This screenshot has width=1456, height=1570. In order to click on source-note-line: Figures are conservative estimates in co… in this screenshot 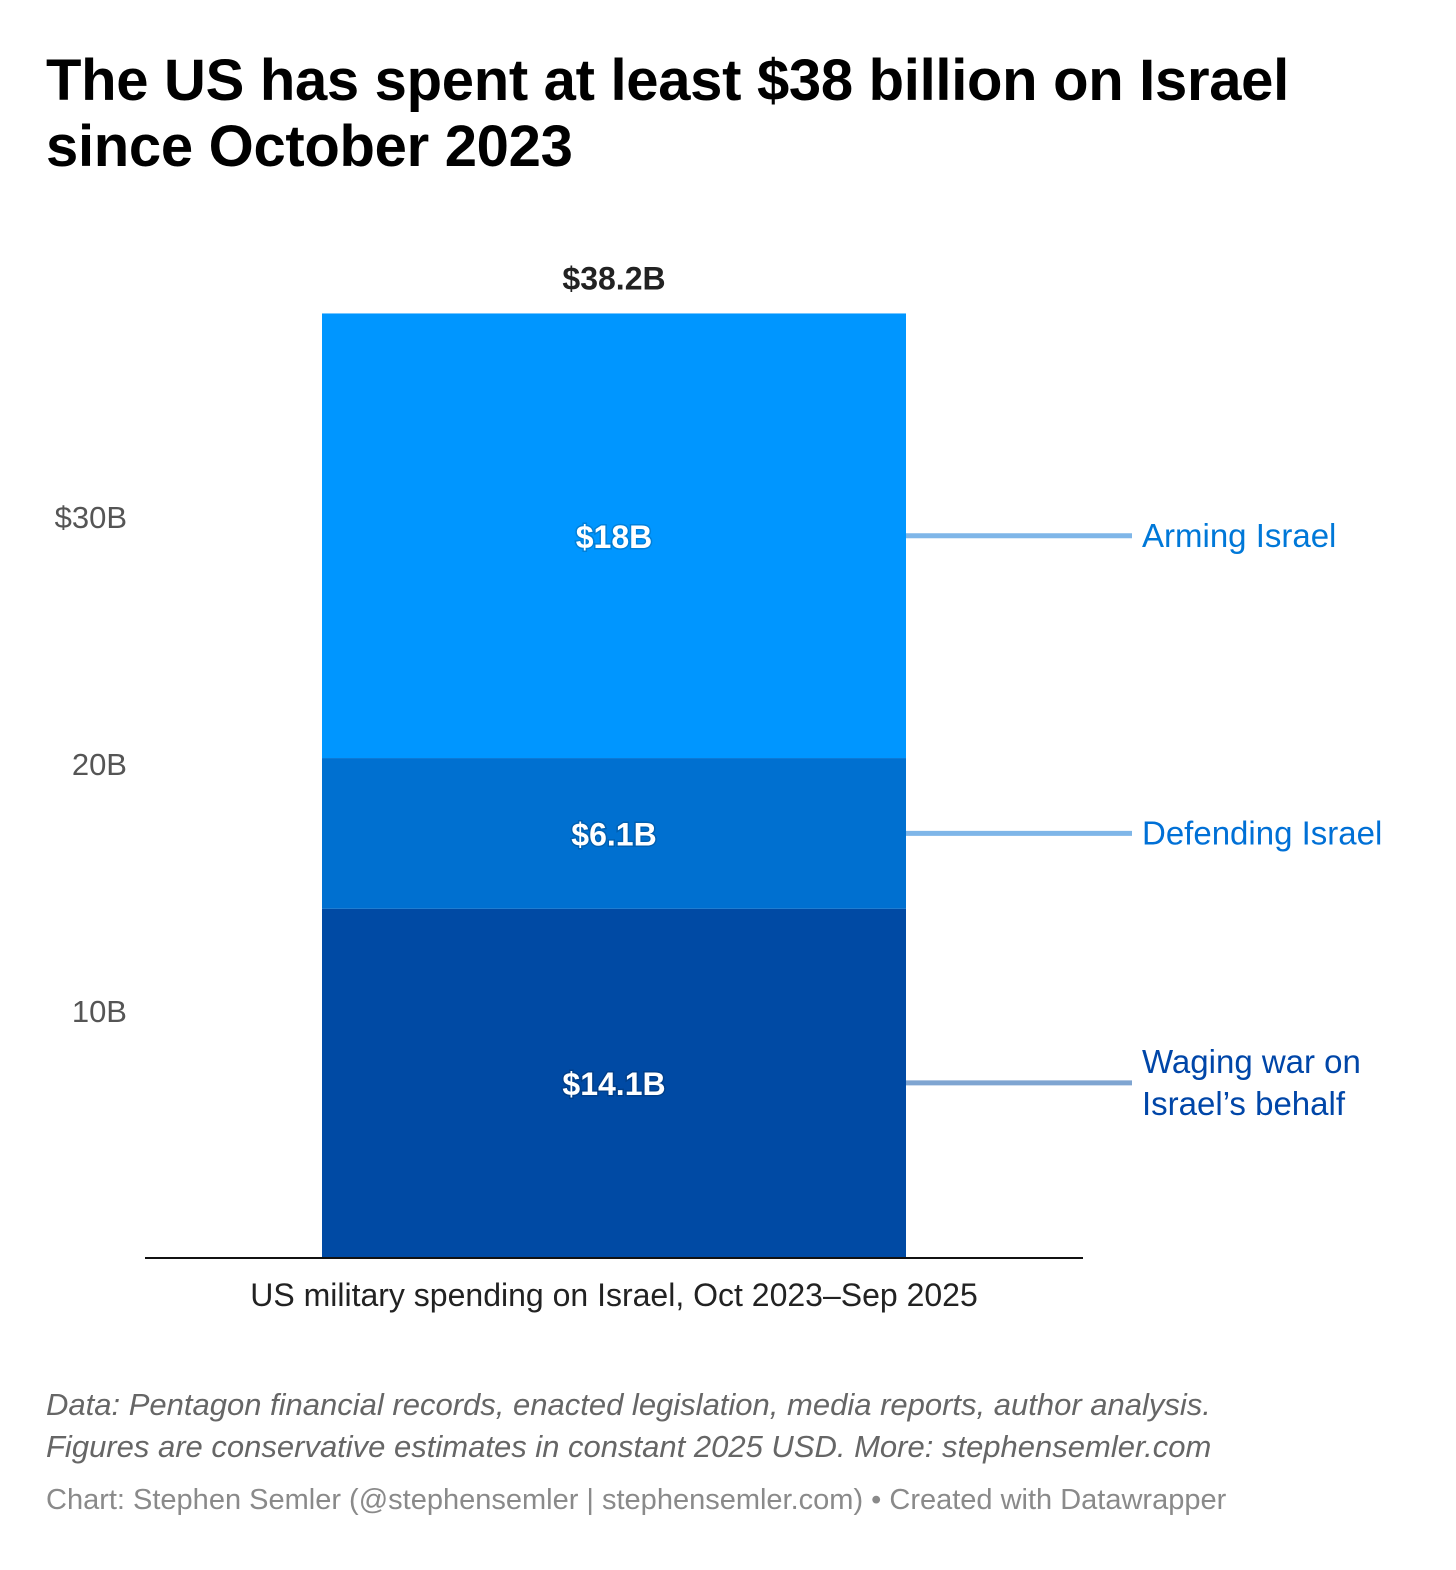, I will do `click(629, 1446)`.